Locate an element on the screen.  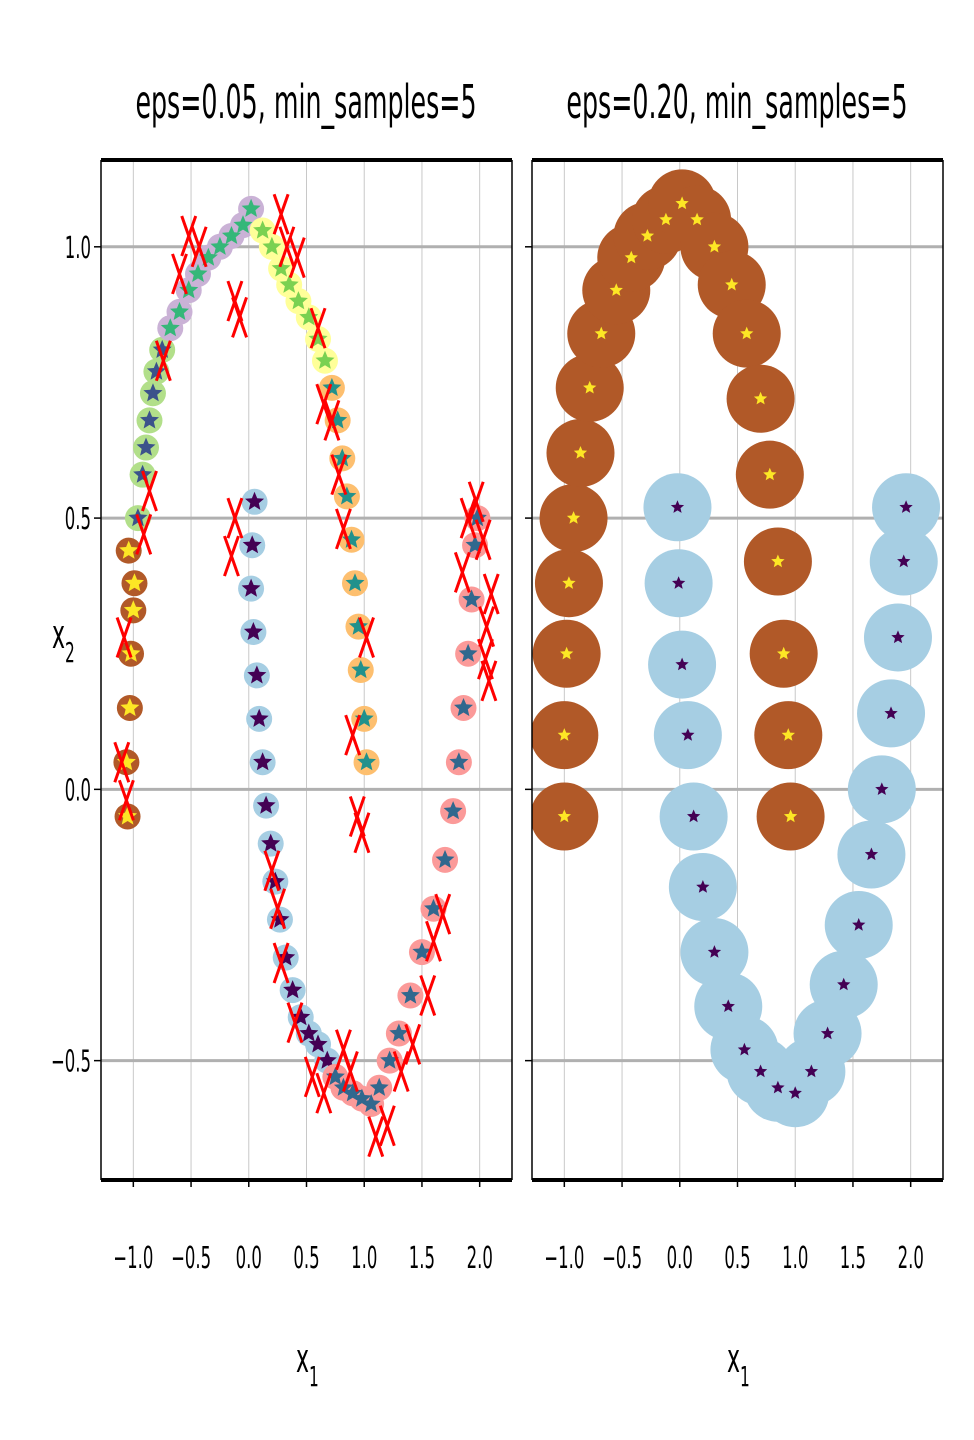
chart-title-left: eps=0.05, min_samples=5 is located at coordinates (305, 102).